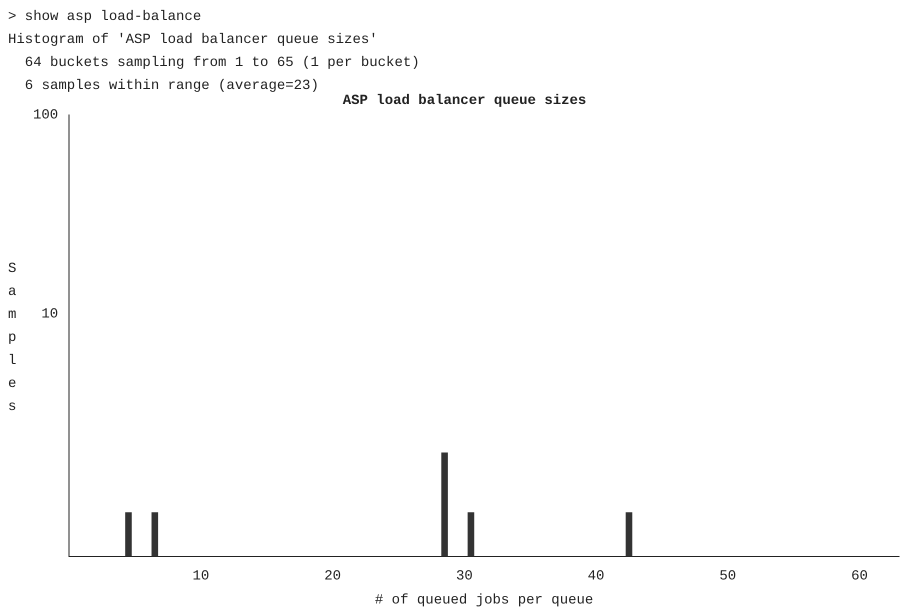 The width and height of the screenshot is (907, 616). I want to click on y-tick-label: 100, so click(45, 116).